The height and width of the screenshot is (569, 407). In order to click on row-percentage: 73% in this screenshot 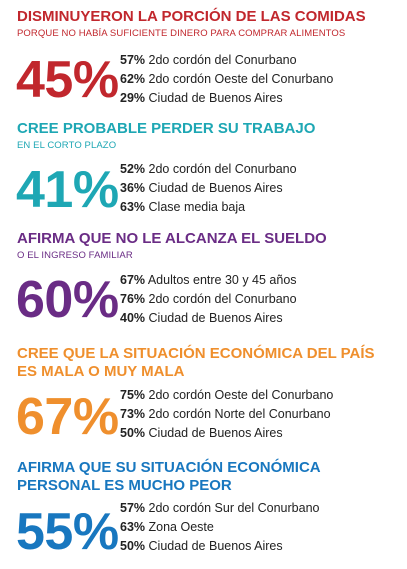, I will do `click(133, 414)`.